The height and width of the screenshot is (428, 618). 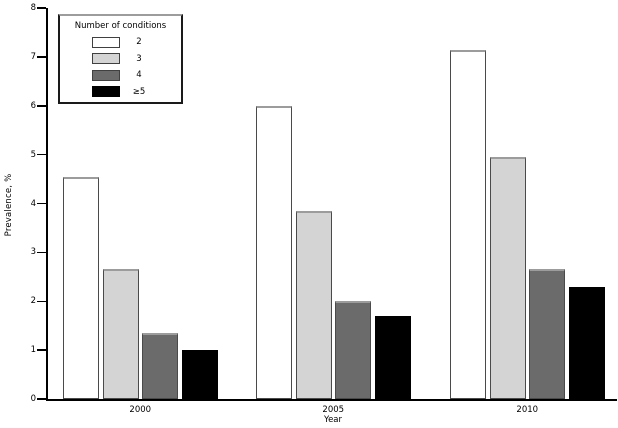 I want to click on legend-row: 4, so click(x=120, y=75).